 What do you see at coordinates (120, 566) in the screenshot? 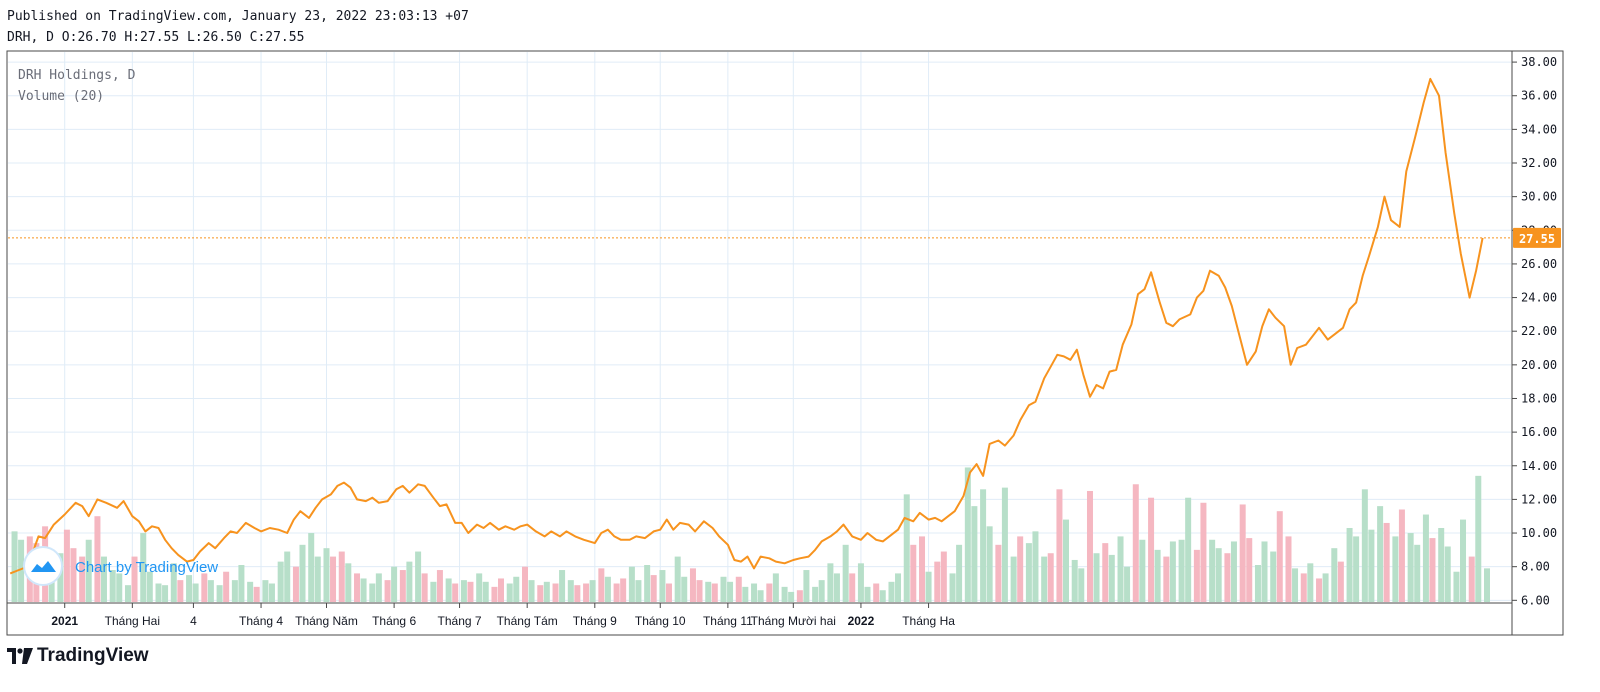
I see `watermark: Chart by TradingView` at bounding box center [120, 566].